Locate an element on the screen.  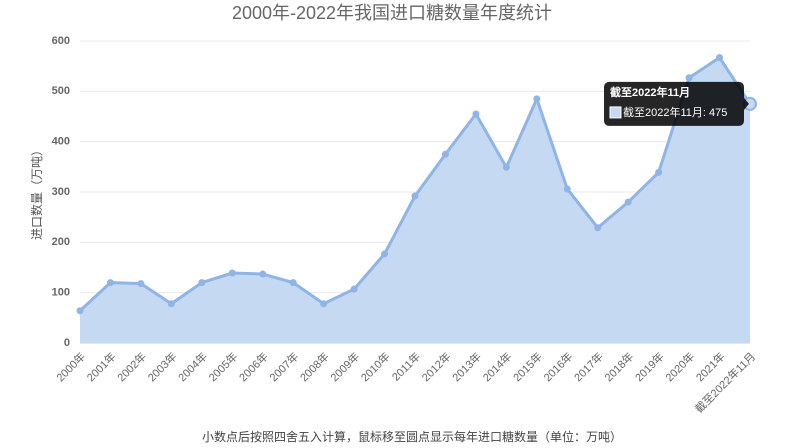
x-tick-label: 2016年 is located at coordinates (557, 366).